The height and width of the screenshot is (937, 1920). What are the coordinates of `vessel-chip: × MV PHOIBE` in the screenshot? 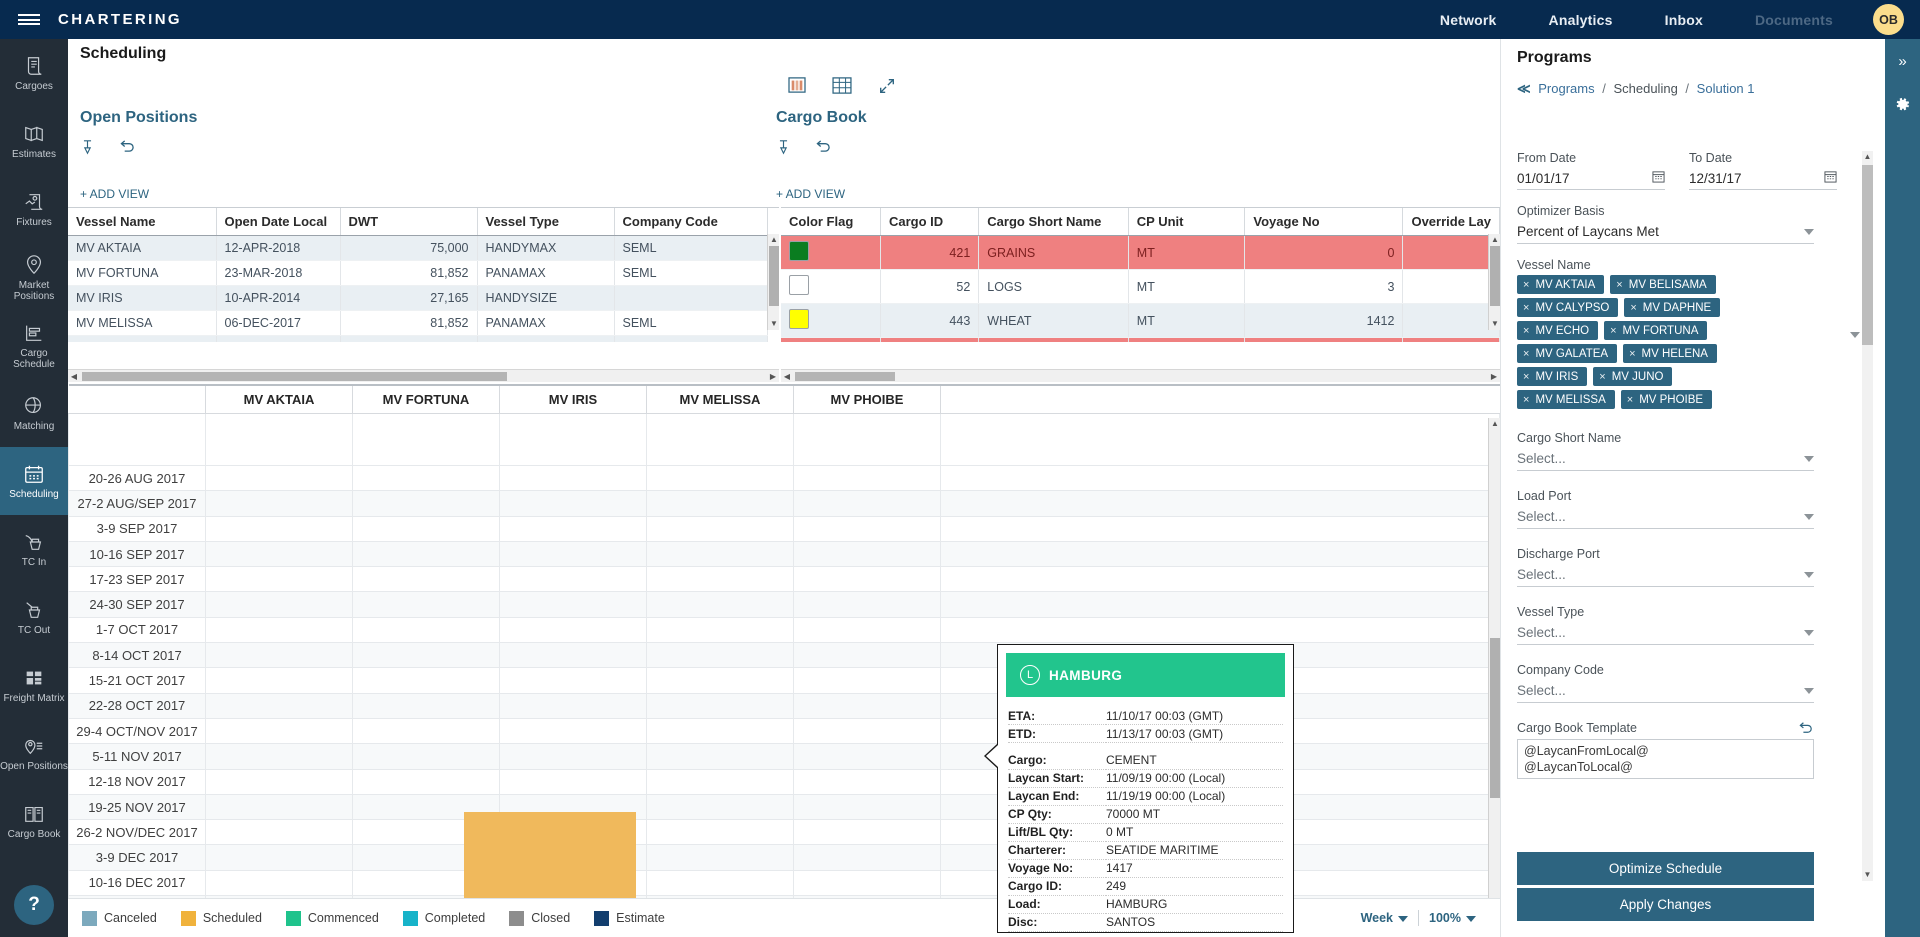 It's located at (1666, 399).